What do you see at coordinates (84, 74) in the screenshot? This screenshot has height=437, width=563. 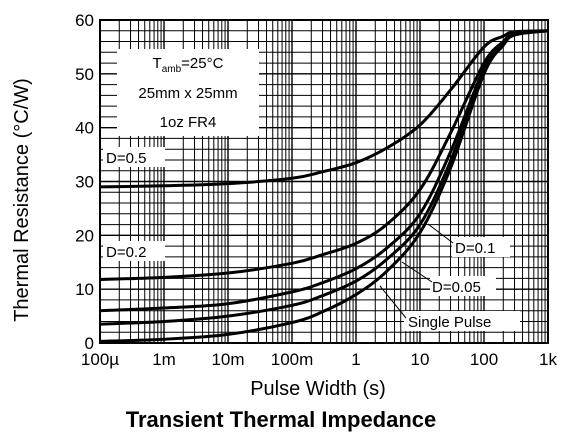 I see `y-tick-label: 50` at bounding box center [84, 74].